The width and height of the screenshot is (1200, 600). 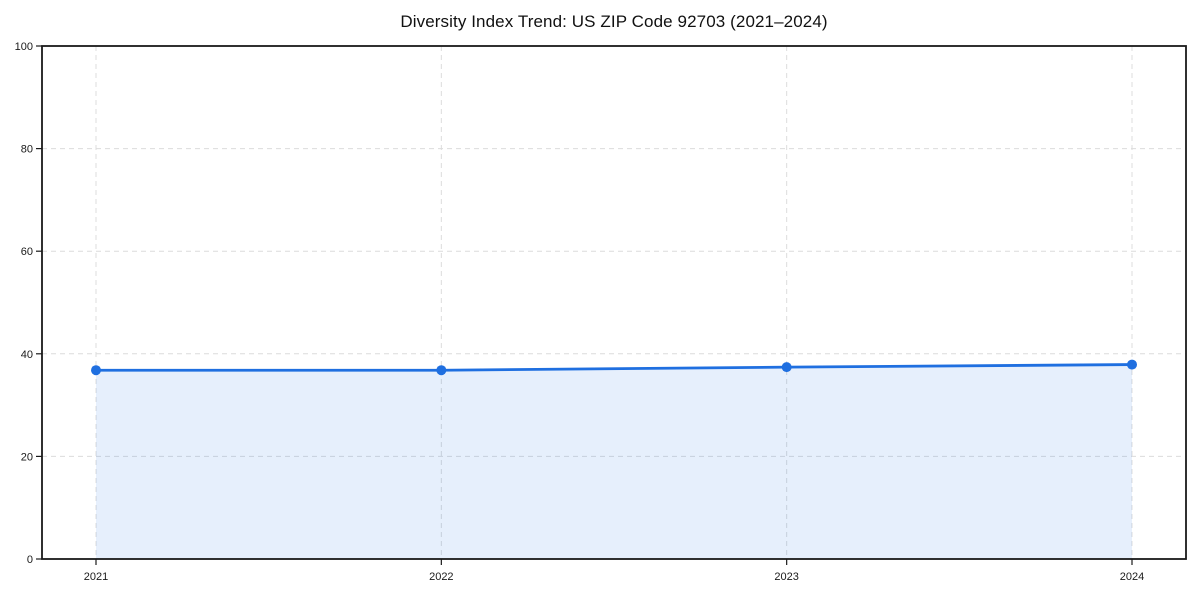 I want to click on y-tick-label: 0, so click(x=30, y=560).